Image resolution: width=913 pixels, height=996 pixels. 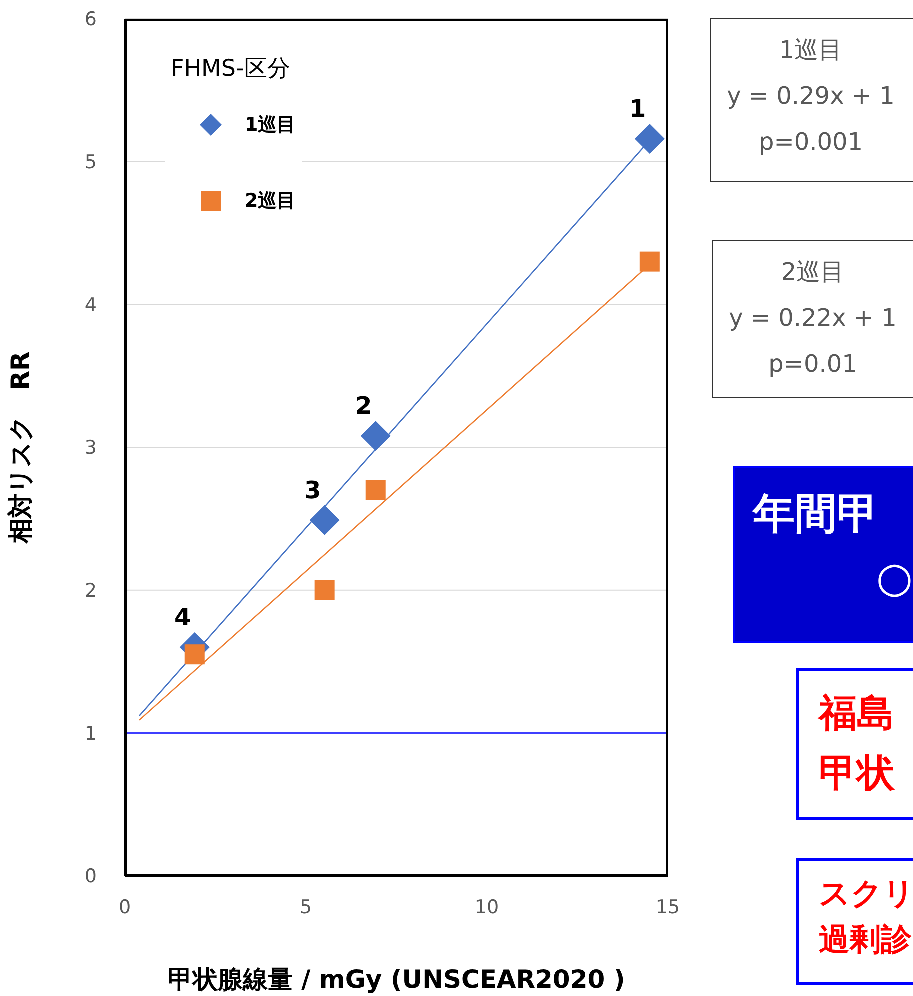 What do you see at coordinates (364, 406) in the screenshot?
I see `annotation: 2` at bounding box center [364, 406].